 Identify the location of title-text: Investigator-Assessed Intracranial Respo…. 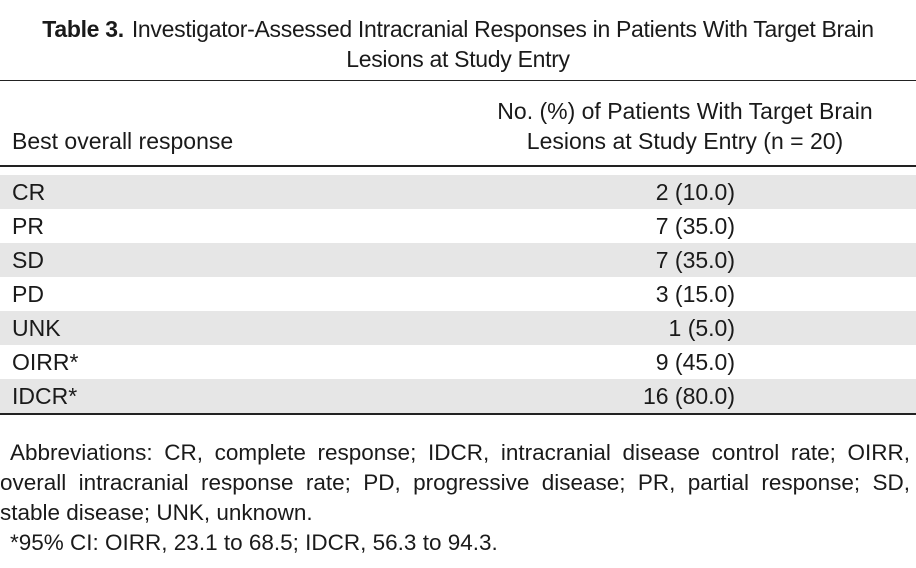
(502, 44).